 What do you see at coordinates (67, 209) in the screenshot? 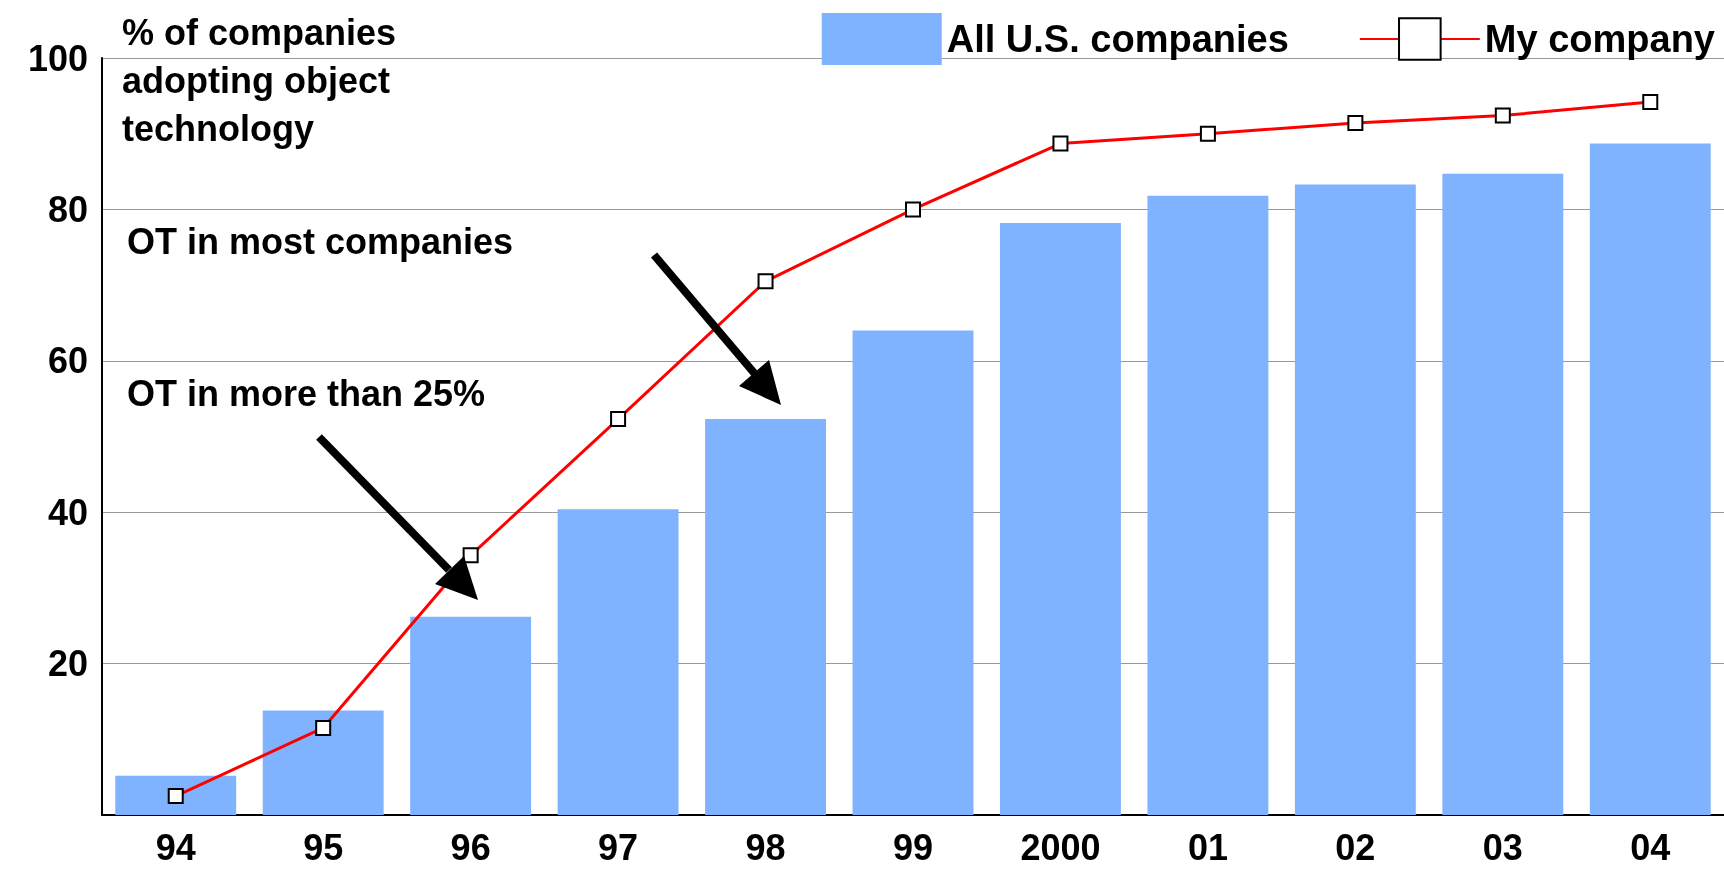
I see `y-tick-label: 80` at bounding box center [67, 209].